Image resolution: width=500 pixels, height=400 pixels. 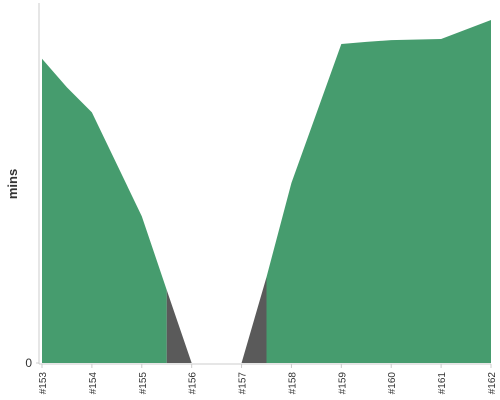 I want to click on x-tick-label: #154, so click(x=93, y=383).